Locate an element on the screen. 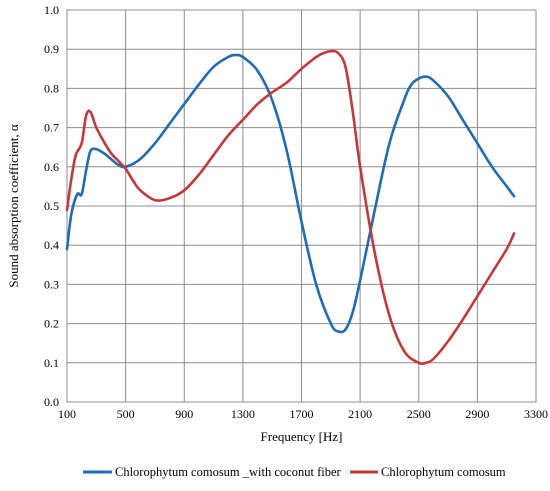 This screenshot has width=550, height=491. y-tick-label: 0.0 is located at coordinates (51, 402).